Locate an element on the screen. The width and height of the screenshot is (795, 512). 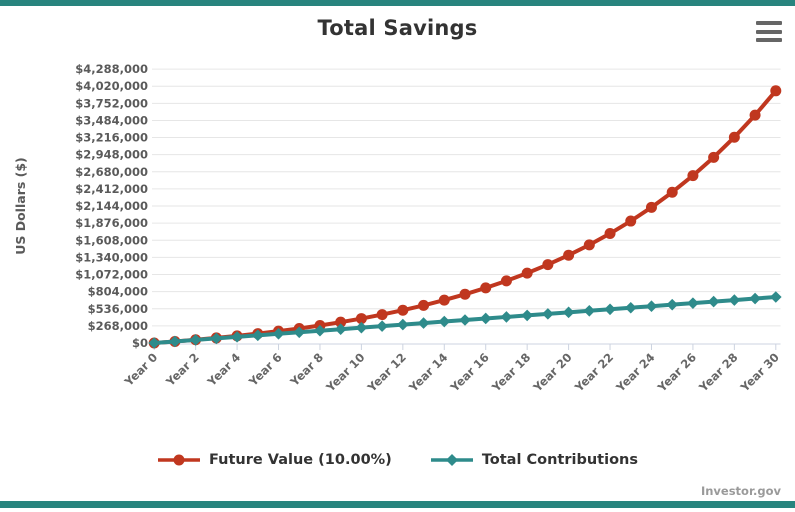
y-axis-tick-label: $2,412,000 is located at coordinates (111, 189).